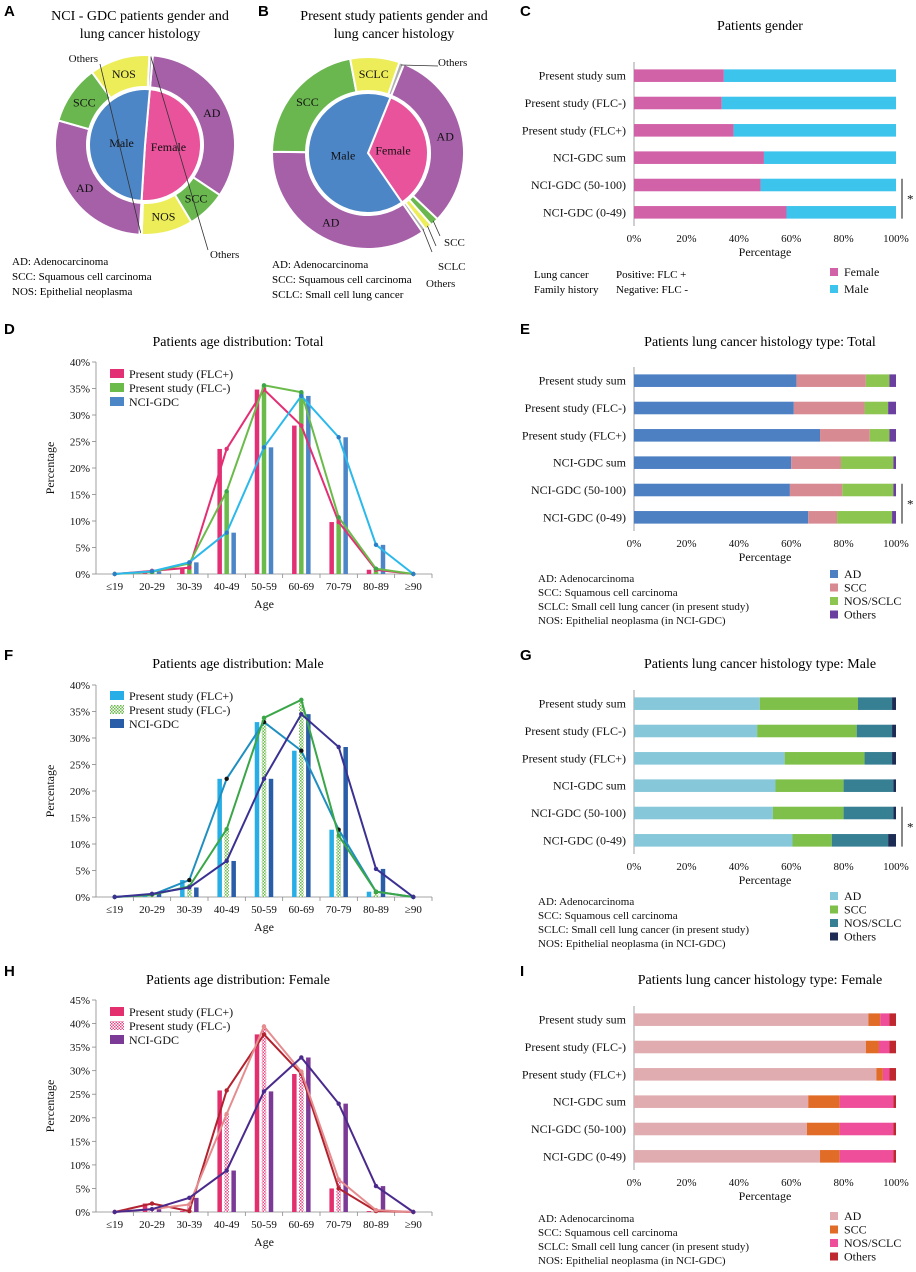  What do you see at coordinates (393, 16) in the screenshot?
I see `panel-title-line1: Present study patients gender and` at bounding box center [393, 16].